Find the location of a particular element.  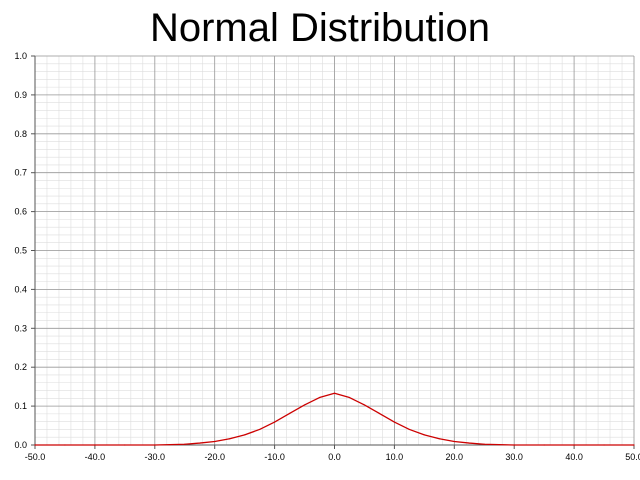

y-tick-label: 0.4 is located at coordinates (20, 289).